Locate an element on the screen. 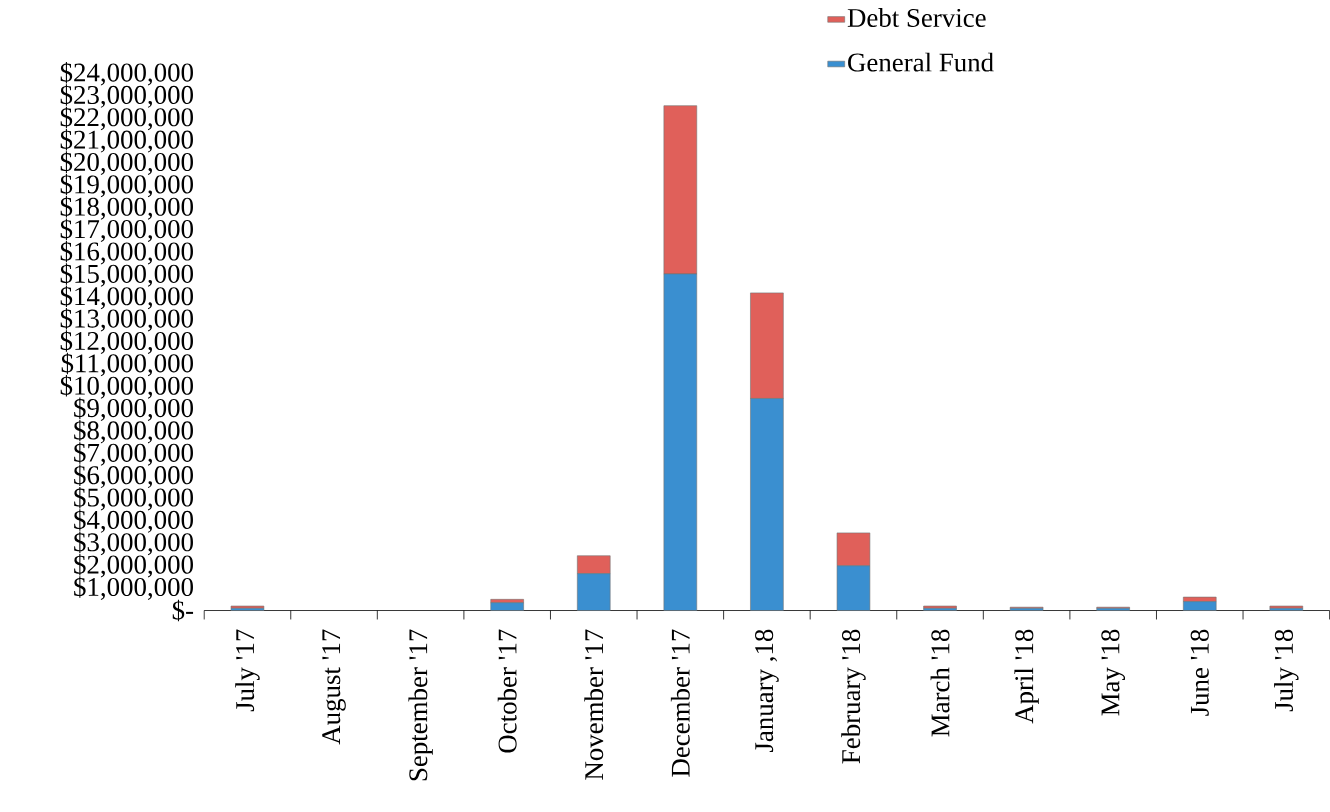  x-tick-label: July '18 is located at coordinates (1286, 670).